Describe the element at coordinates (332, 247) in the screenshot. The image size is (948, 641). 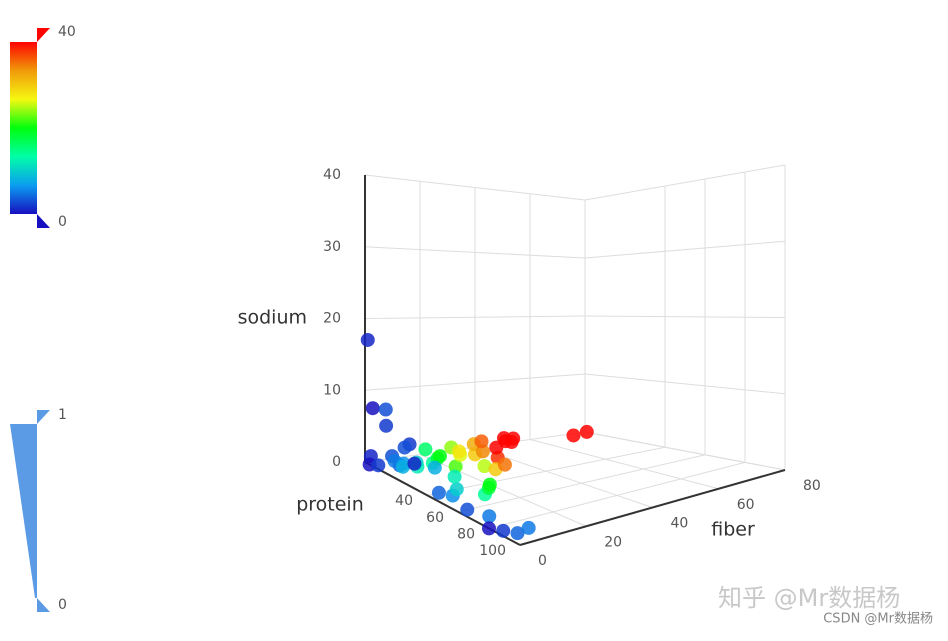
I see `z-tick-label: 30` at that location.